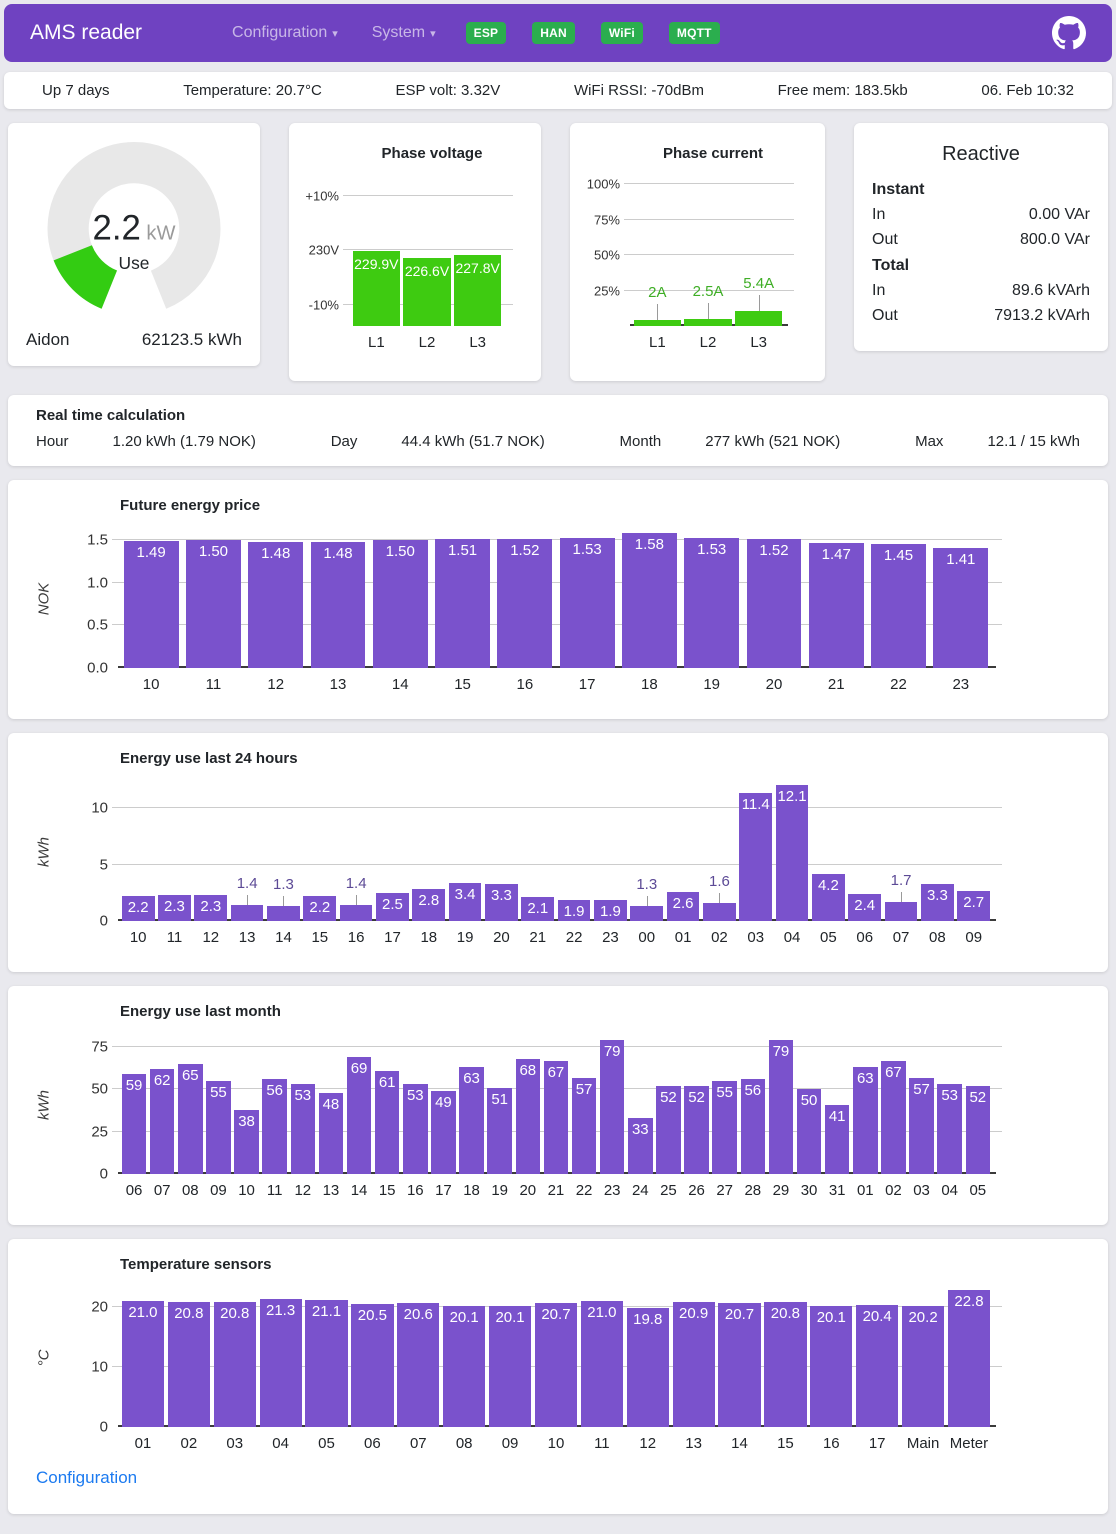 The height and width of the screenshot is (1534, 1116). What do you see at coordinates (190, 1105) in the screenshot?
I see `bar-slot: 65` at bounding box center [190, 1105].